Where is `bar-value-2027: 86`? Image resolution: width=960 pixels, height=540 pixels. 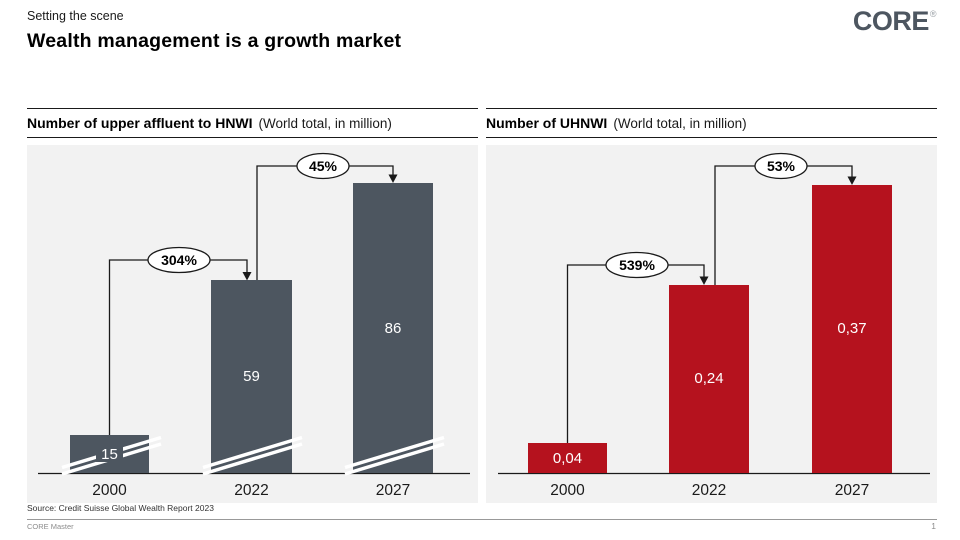
bar-value-2027: 86 is located at coordinates (393, 328).